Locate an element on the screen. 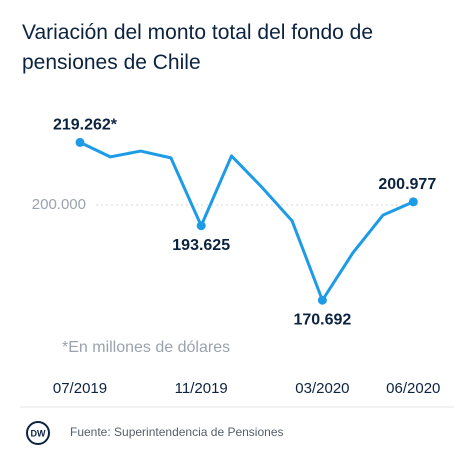 The image size is (474, 461). logo is located at coordinates (38, 433).